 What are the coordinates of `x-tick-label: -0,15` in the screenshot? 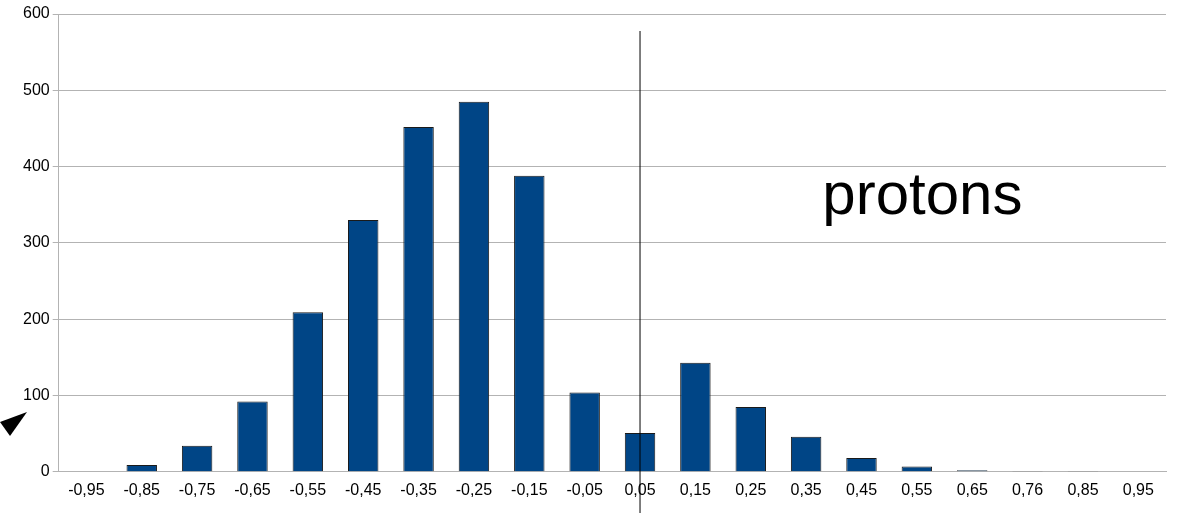 It's located at (529, 489).